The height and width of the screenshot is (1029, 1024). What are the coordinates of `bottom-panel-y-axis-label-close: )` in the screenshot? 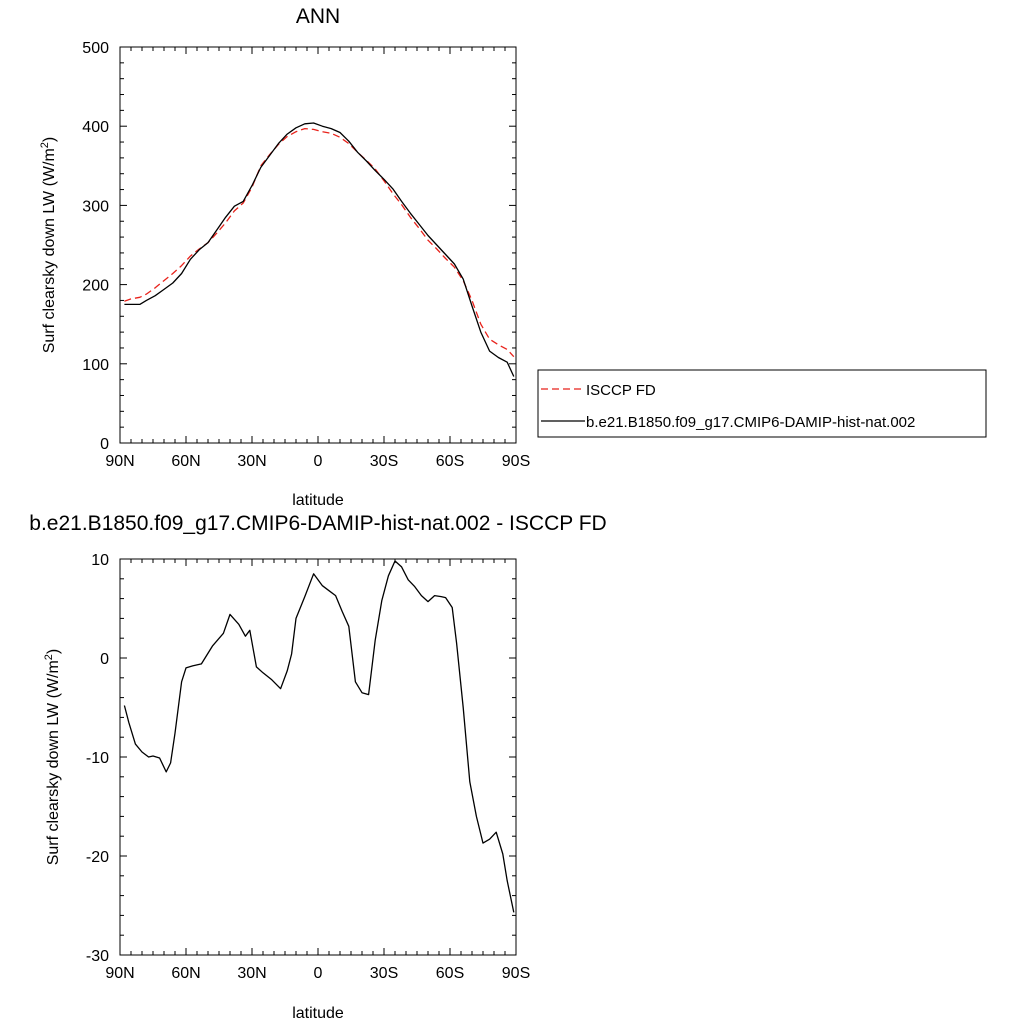 It's located at (53, 651).